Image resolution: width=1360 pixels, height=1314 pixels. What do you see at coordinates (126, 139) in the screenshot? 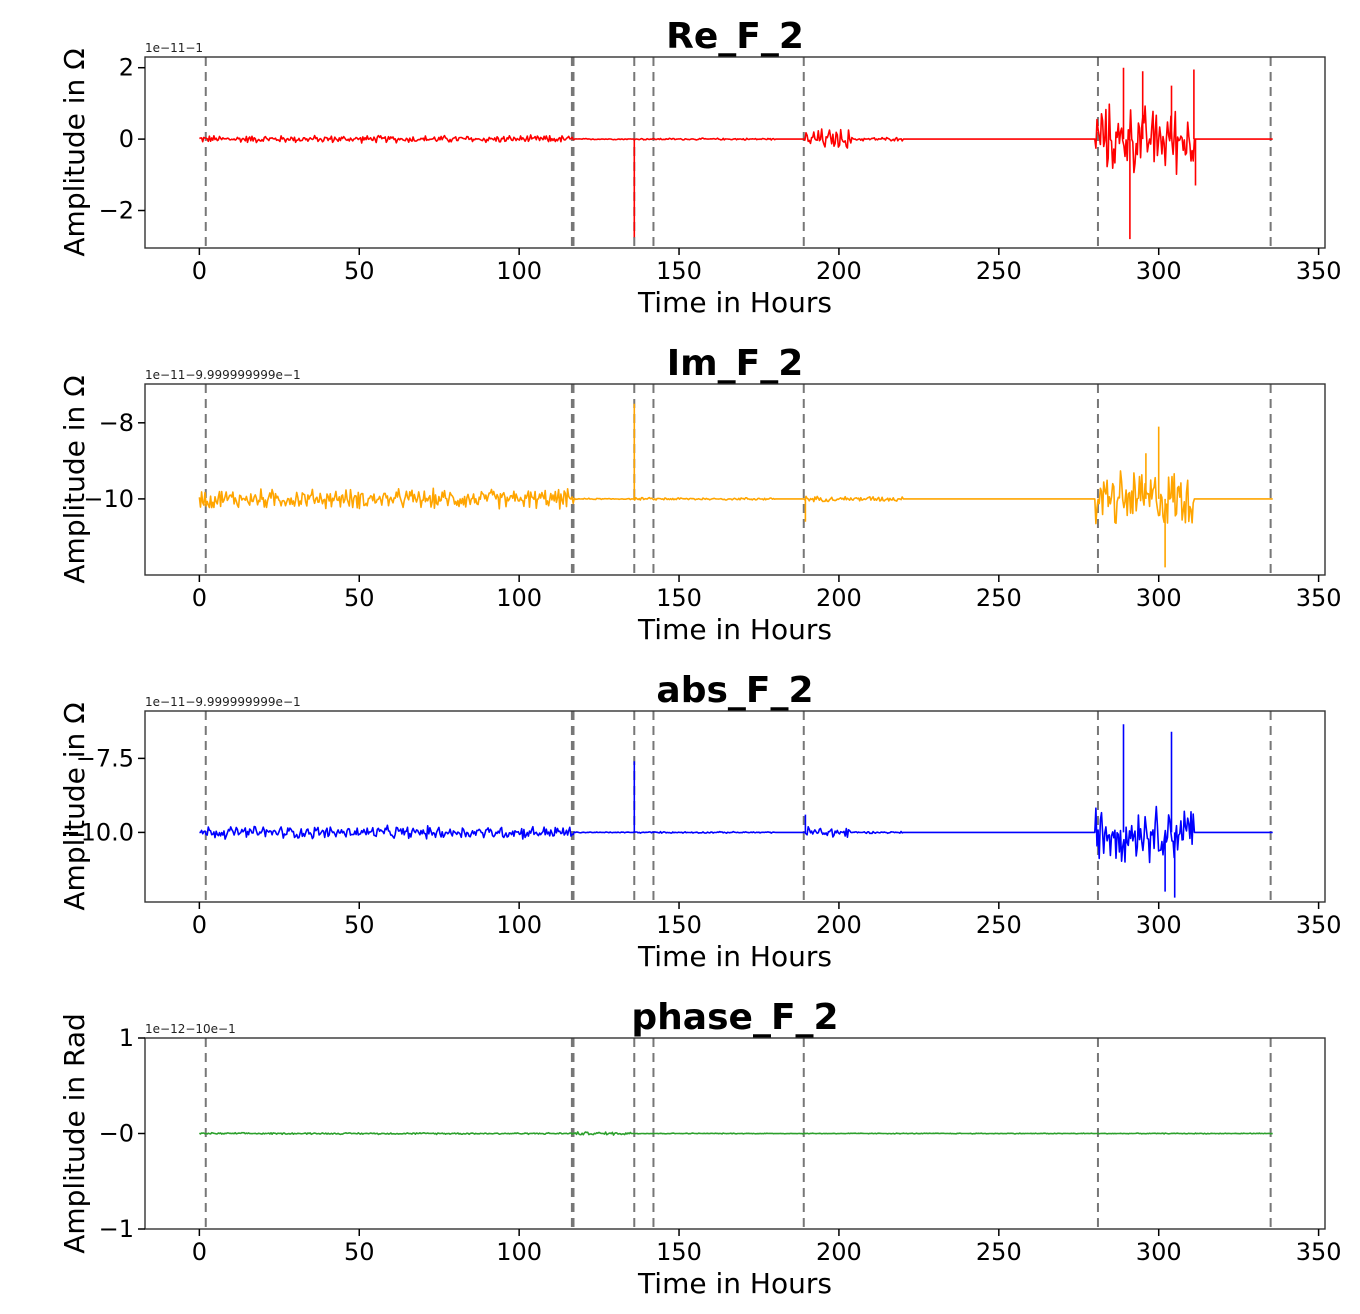
I see `y-tick-label: 0` at bounding box center [126, 139].